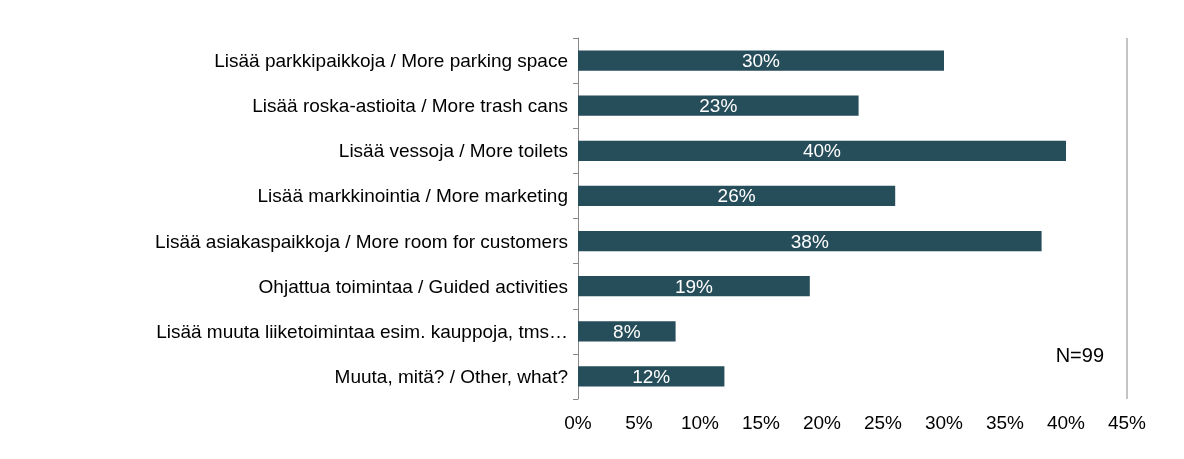 This screenshot has height=459, width=1184. I want to click on y-tick-label: Muuta, mitä? / Other, what?, so click(451, 376).